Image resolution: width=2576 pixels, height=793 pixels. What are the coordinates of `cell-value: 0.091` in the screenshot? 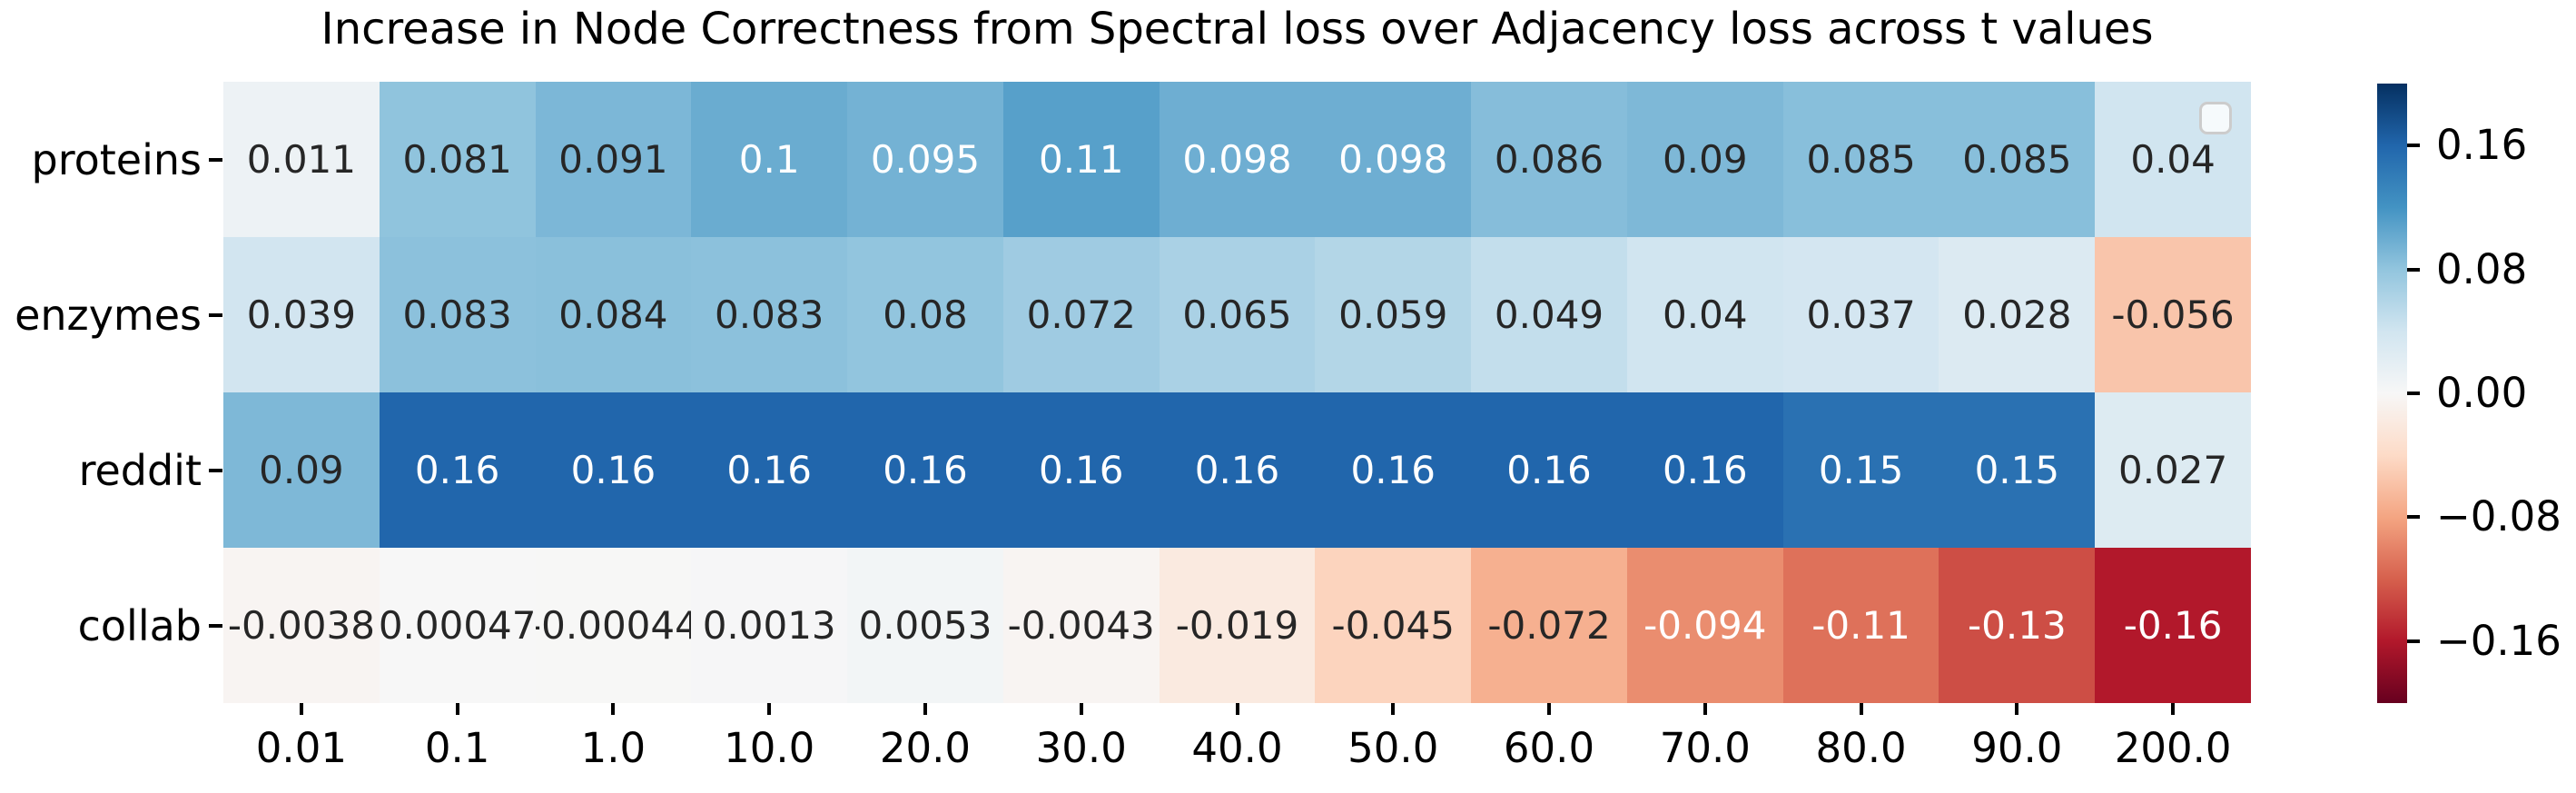 It's located at (613, 159).